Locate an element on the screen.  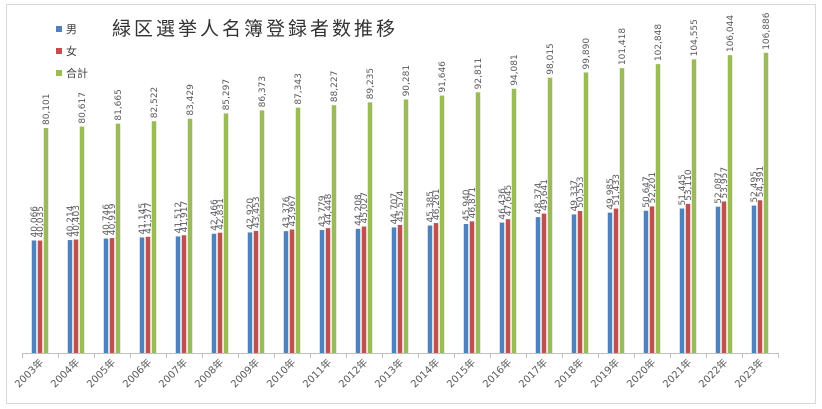
data-label: 98,015 is located at coordinates (551, 59).